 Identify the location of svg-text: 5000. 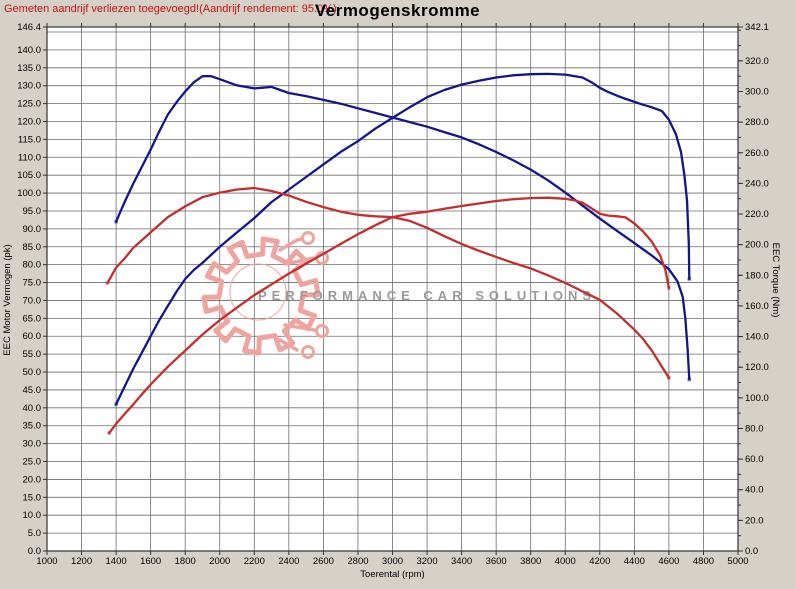
(737, 561).